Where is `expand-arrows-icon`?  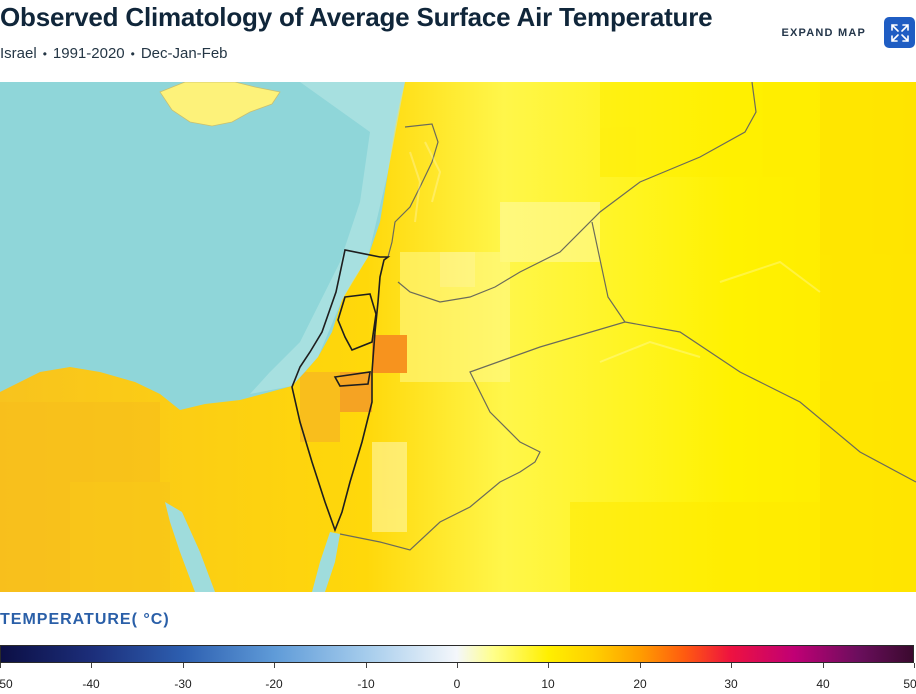
expand-arrows-icon is located at coordinates (899, 32).